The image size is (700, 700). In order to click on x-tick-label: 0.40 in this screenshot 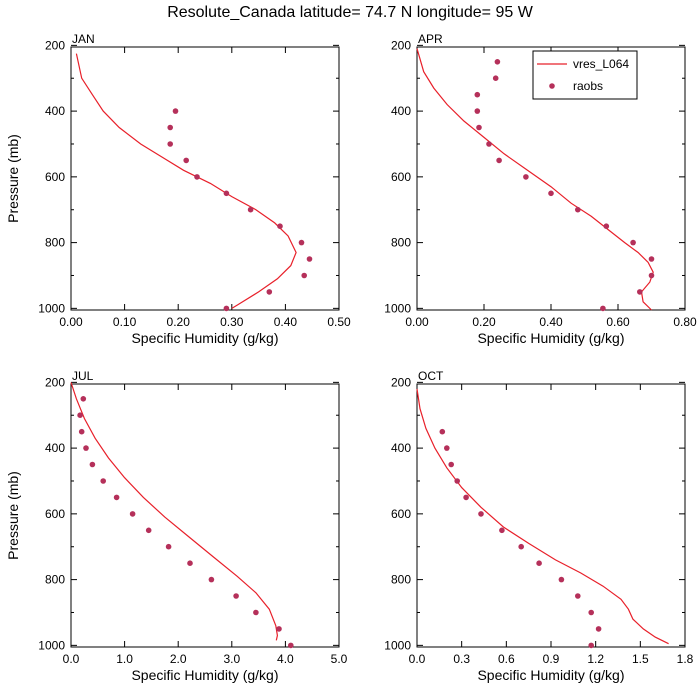, I will do `click(286, 322)`.